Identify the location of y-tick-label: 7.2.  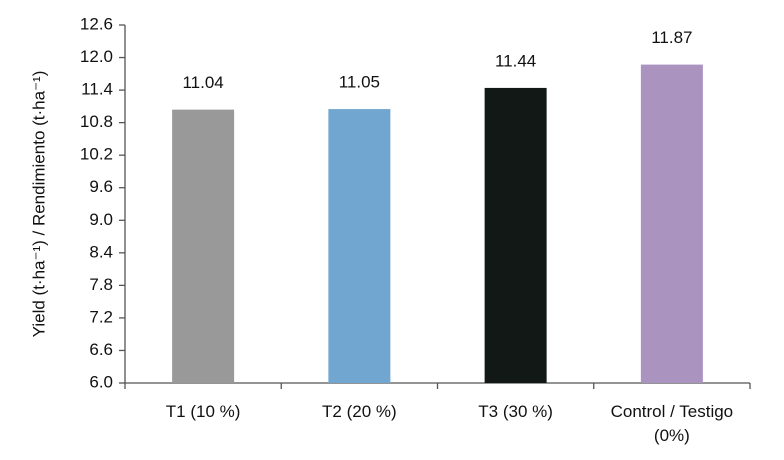
(101, 316).